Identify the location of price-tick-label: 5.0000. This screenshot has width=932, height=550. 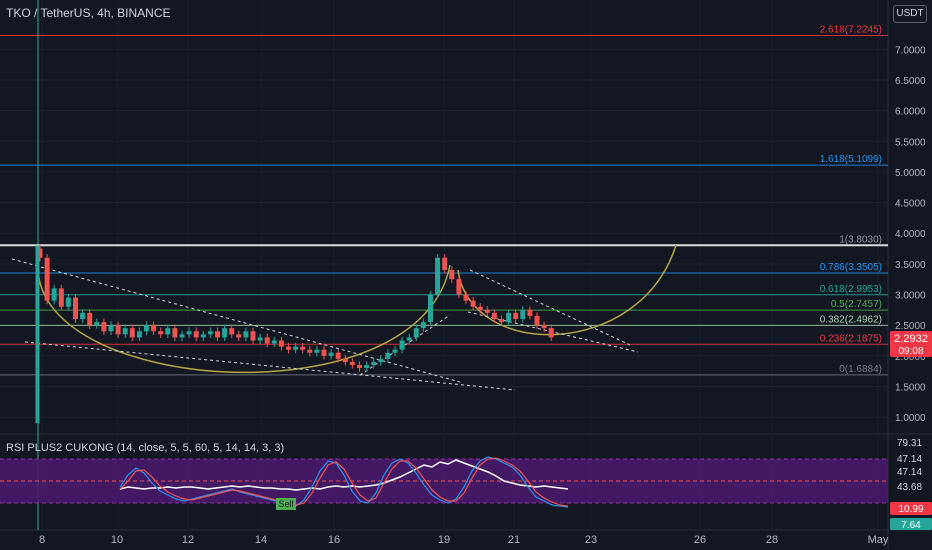
(910, 173).